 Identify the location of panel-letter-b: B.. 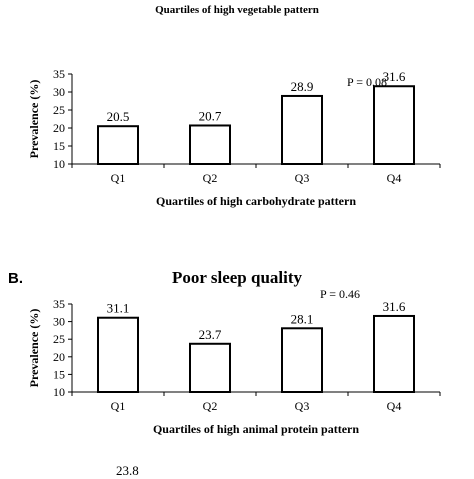
(15, 278).